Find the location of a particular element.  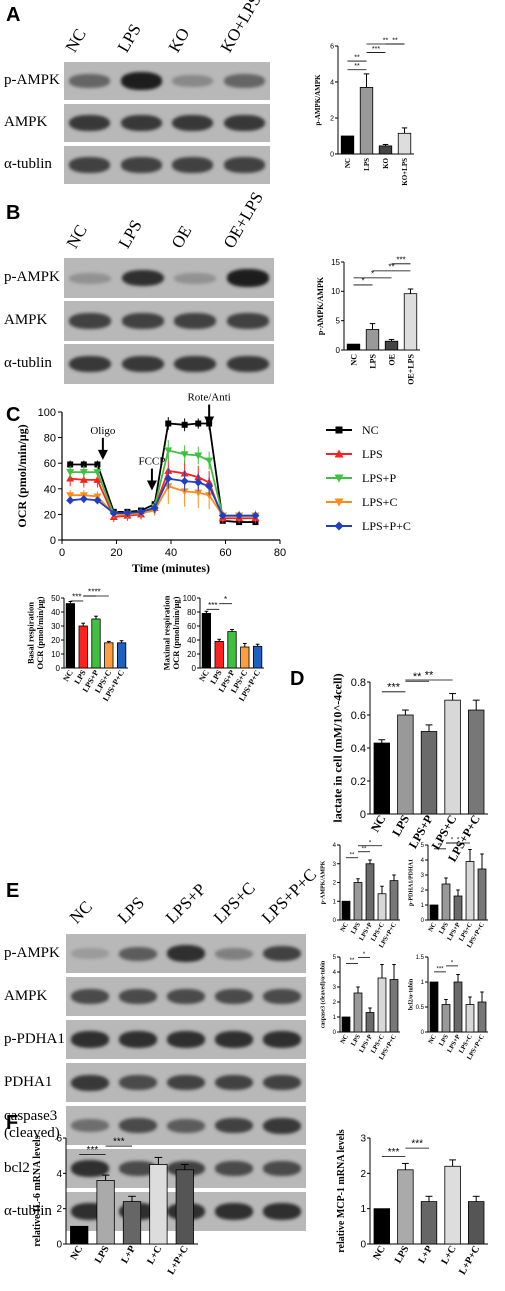

y-axis-label: relative IL-6 mRNA levels is located at coordinates (37, 1190).